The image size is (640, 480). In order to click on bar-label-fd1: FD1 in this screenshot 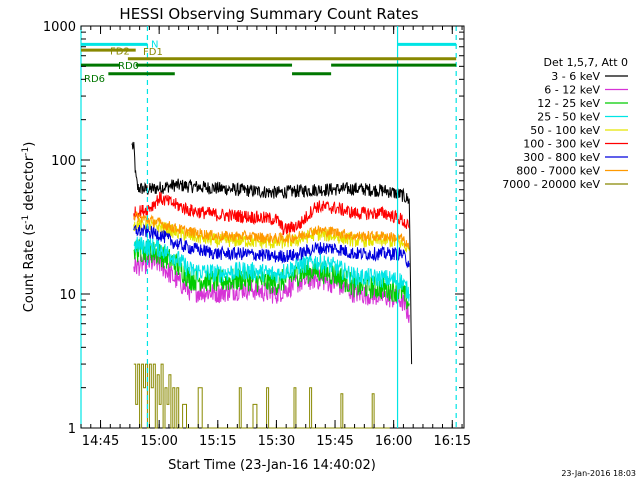, I will do `click(153, 52)`.